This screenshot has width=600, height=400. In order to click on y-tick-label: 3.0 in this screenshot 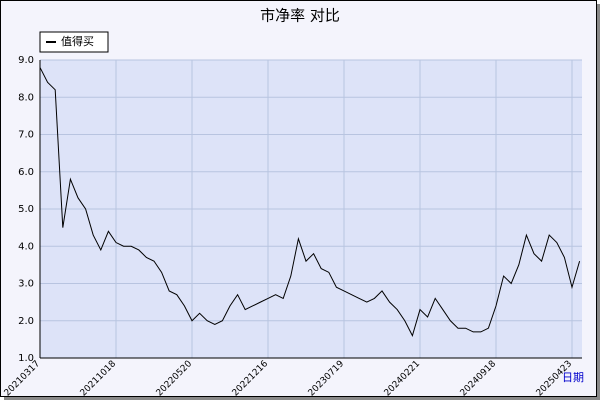, I will do `click(26, 284)`.